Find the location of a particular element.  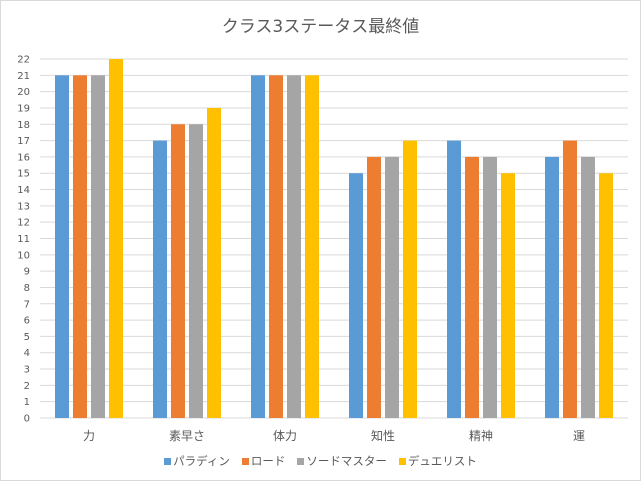

y-tick-label: 11 is located at coordinates (23, 239).